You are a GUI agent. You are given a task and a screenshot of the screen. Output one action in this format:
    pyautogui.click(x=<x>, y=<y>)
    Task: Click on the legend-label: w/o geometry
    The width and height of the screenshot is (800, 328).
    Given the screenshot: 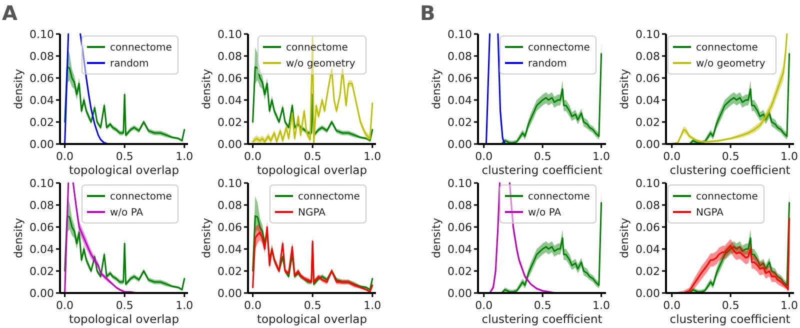 What is the action you would take?
    pyautogui.click(x=731, y=64)
    